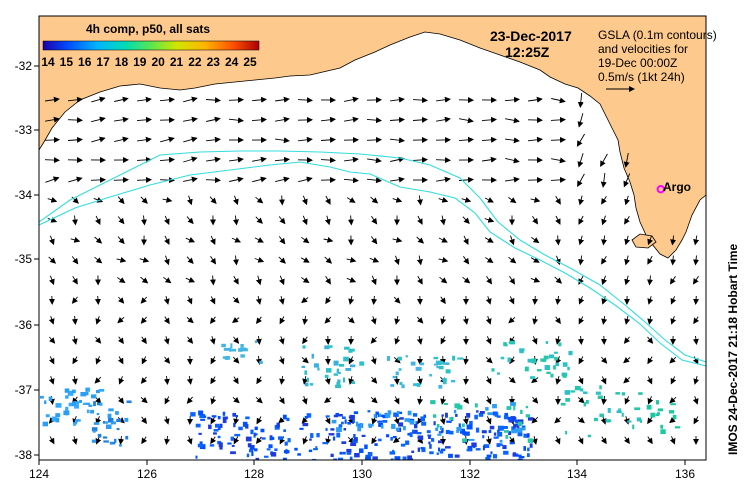  Describe the element at coordinates (147, 474) in the screenshot. I see `lon-tick-label: 126` at that location.